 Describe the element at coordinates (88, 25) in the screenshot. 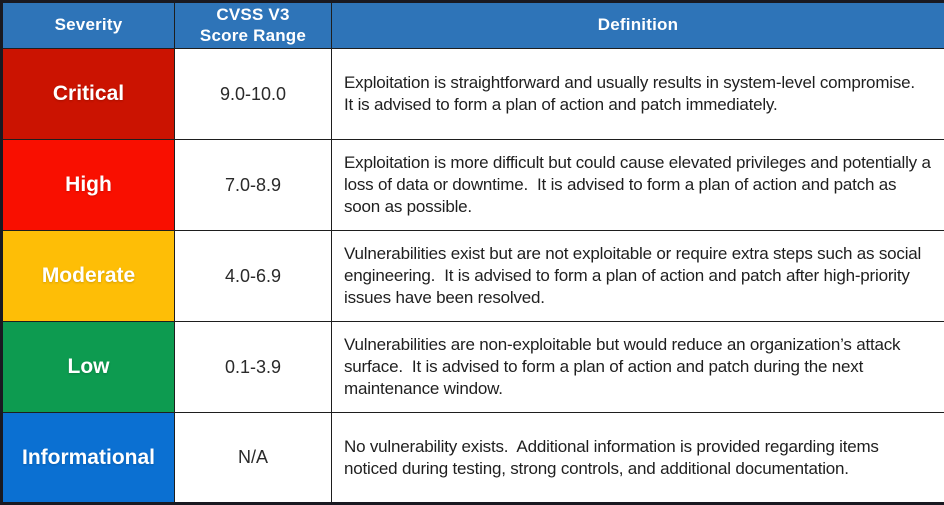

I see `column-header-severity: Severity` at that location.